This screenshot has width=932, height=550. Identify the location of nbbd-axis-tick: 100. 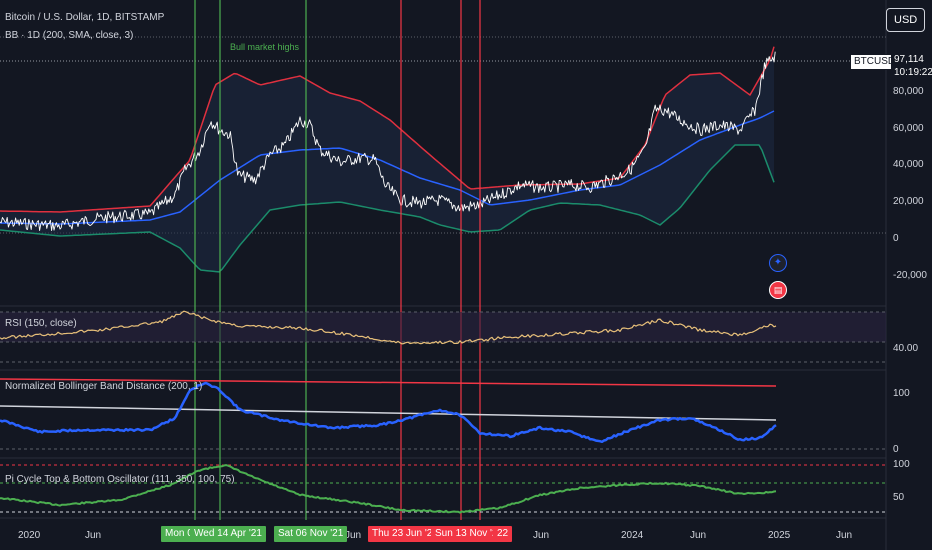
(901, 393).